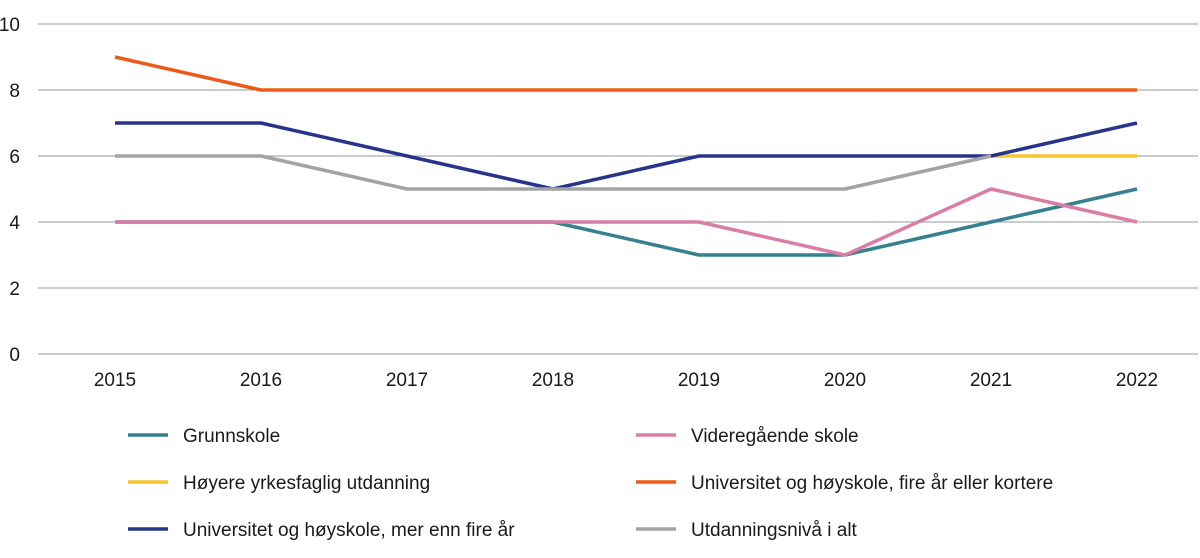 This screenshot has width=1200, height=558. I want to click on x-tick-label: 2021, so click(991, 380).